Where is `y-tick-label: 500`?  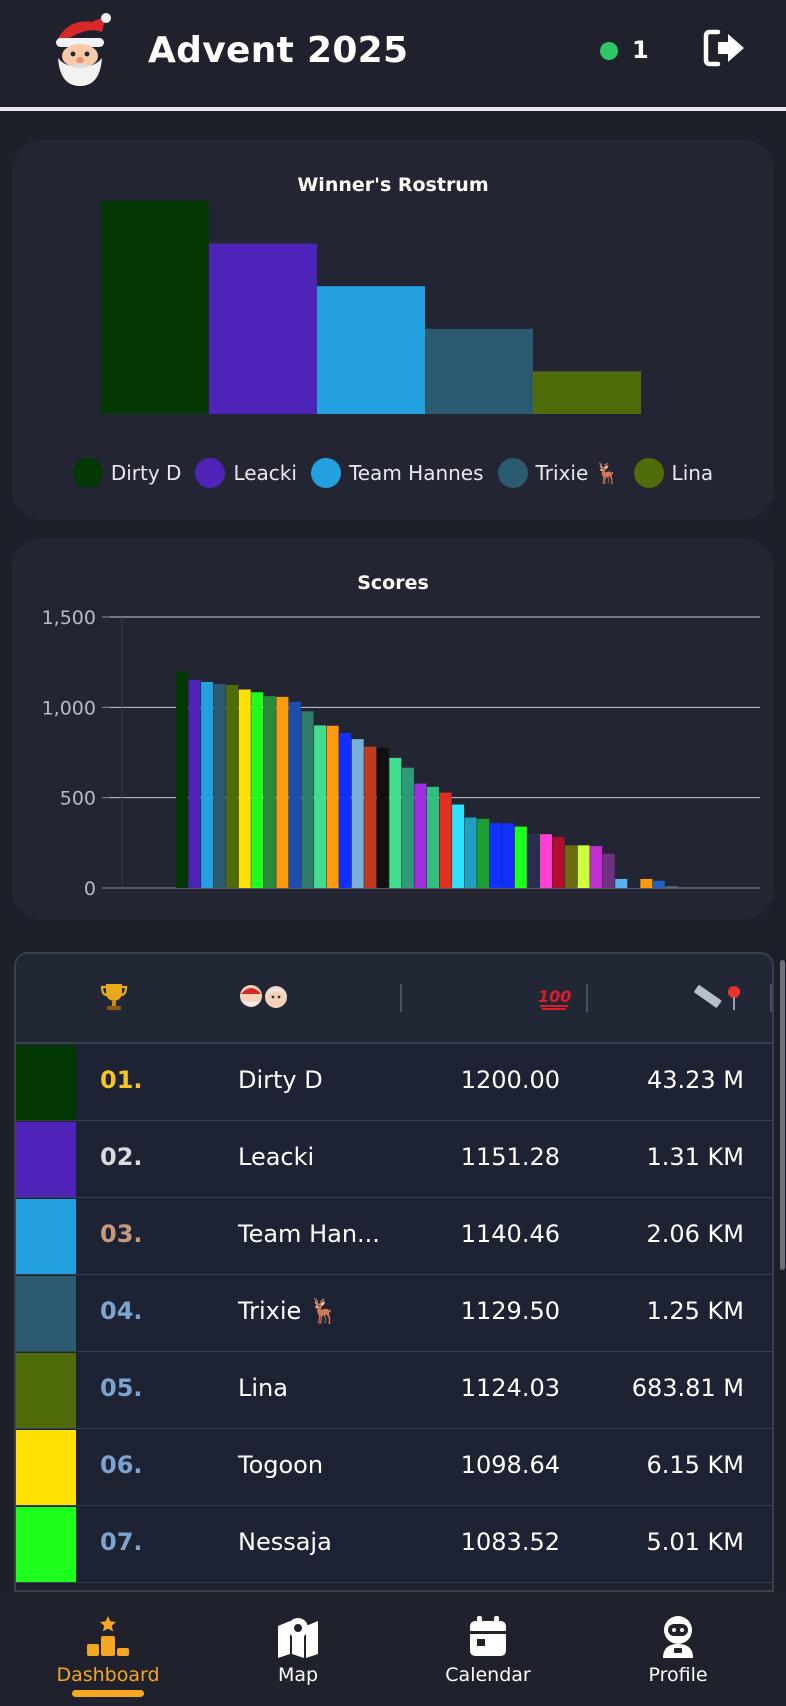
y-tick-label: 500 is located at coordinates (78, 799).